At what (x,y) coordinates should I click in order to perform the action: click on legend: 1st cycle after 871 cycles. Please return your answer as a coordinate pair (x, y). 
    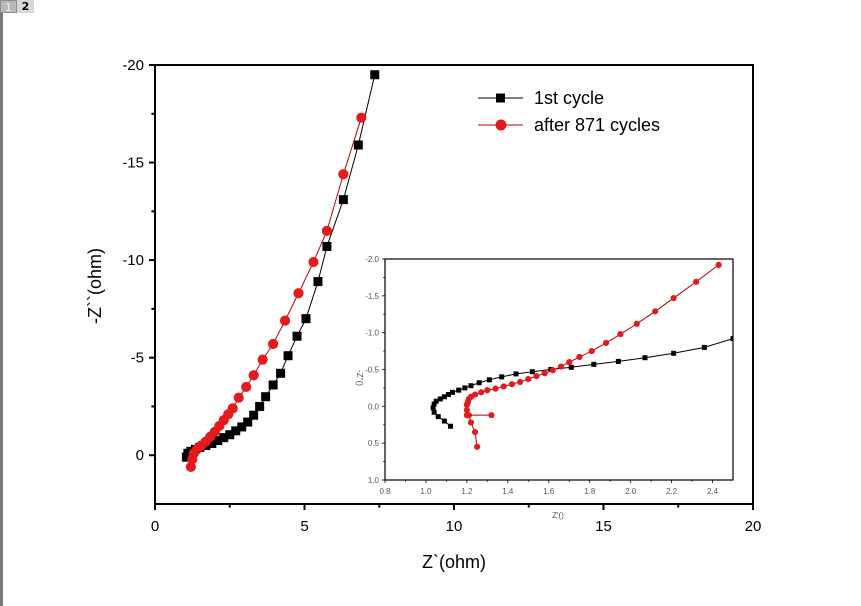
    Looking at the image, I should click on (569, 111).